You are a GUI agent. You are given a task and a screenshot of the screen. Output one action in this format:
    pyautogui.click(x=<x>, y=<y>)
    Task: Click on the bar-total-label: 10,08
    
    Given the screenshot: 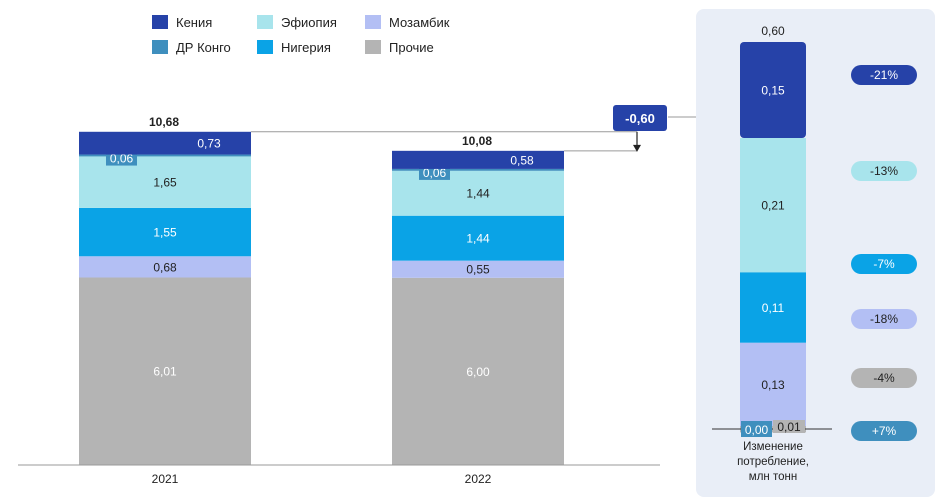 What is the action you would take?
    pyautogui.click(x=477, y=141)
    